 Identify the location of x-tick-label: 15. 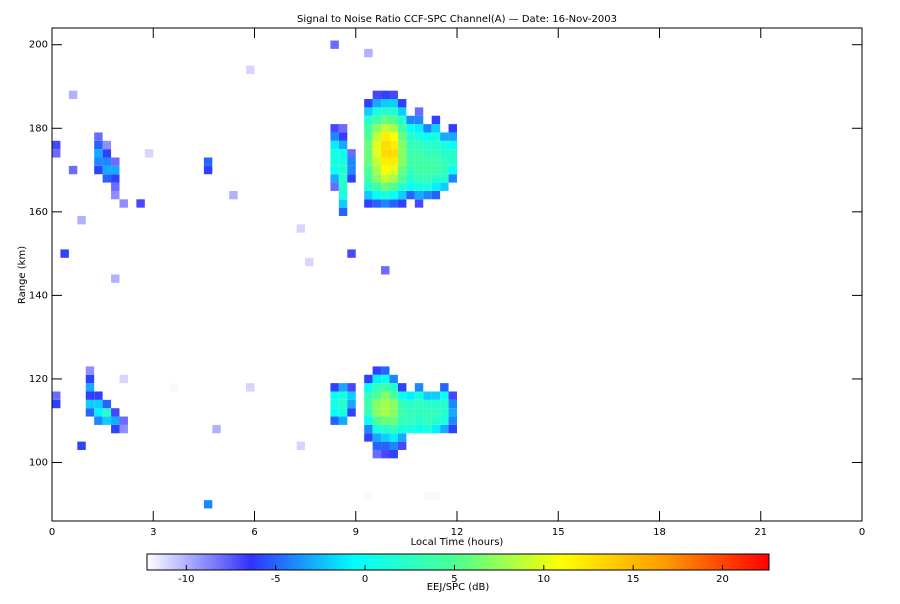
(558, 532).